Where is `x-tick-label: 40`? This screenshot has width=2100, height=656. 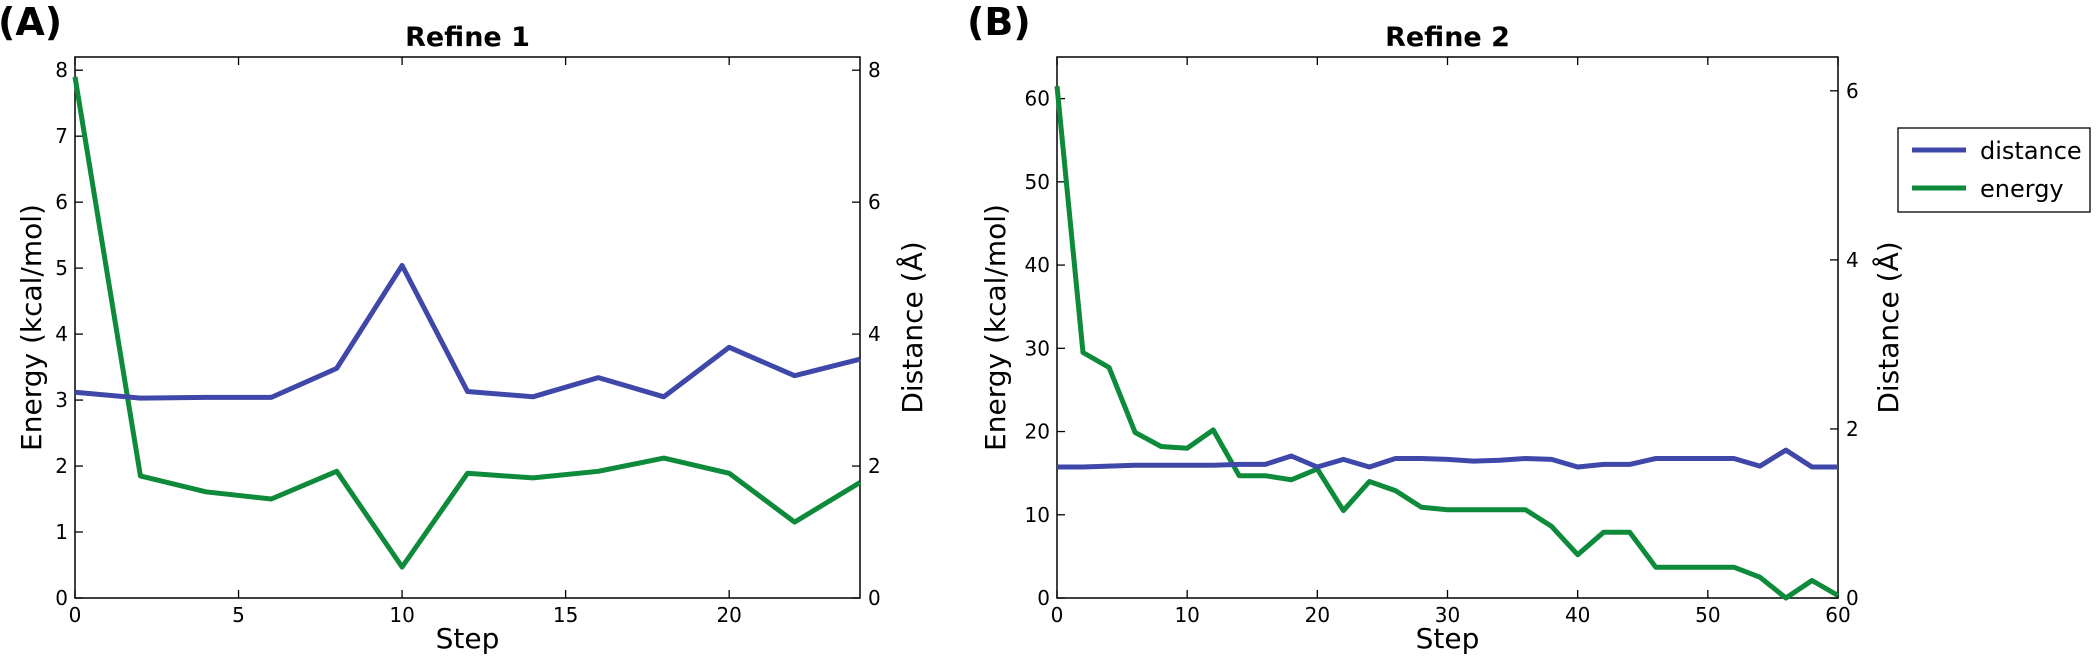 x-tick-label: 40 is located at coordinates (1577, 615).